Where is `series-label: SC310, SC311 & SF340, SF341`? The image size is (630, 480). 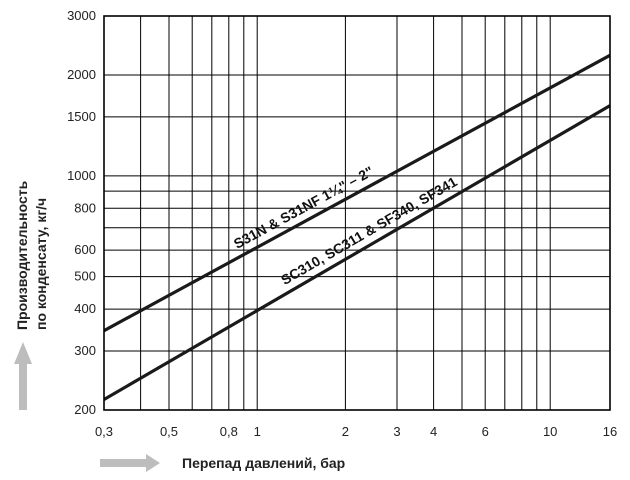
series-label: SC310, SC311 & SF340, SF341 is located at coordinates (369, 230).